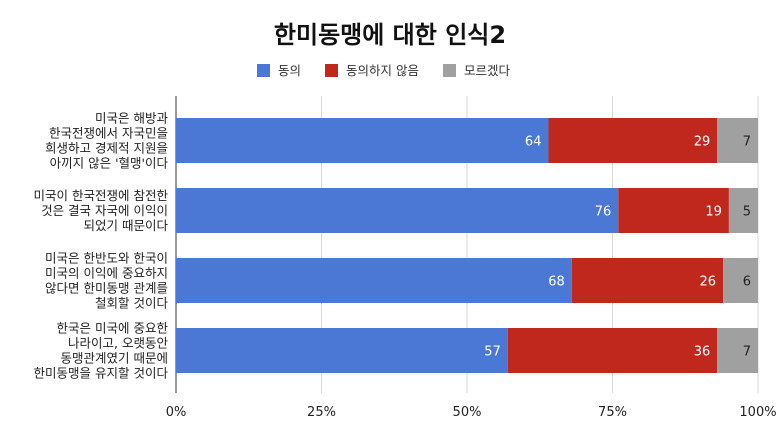 The image size is (780, 441). I want to click on legend: 동의 동의하지 않음 모르겠다, so click(384, 70).